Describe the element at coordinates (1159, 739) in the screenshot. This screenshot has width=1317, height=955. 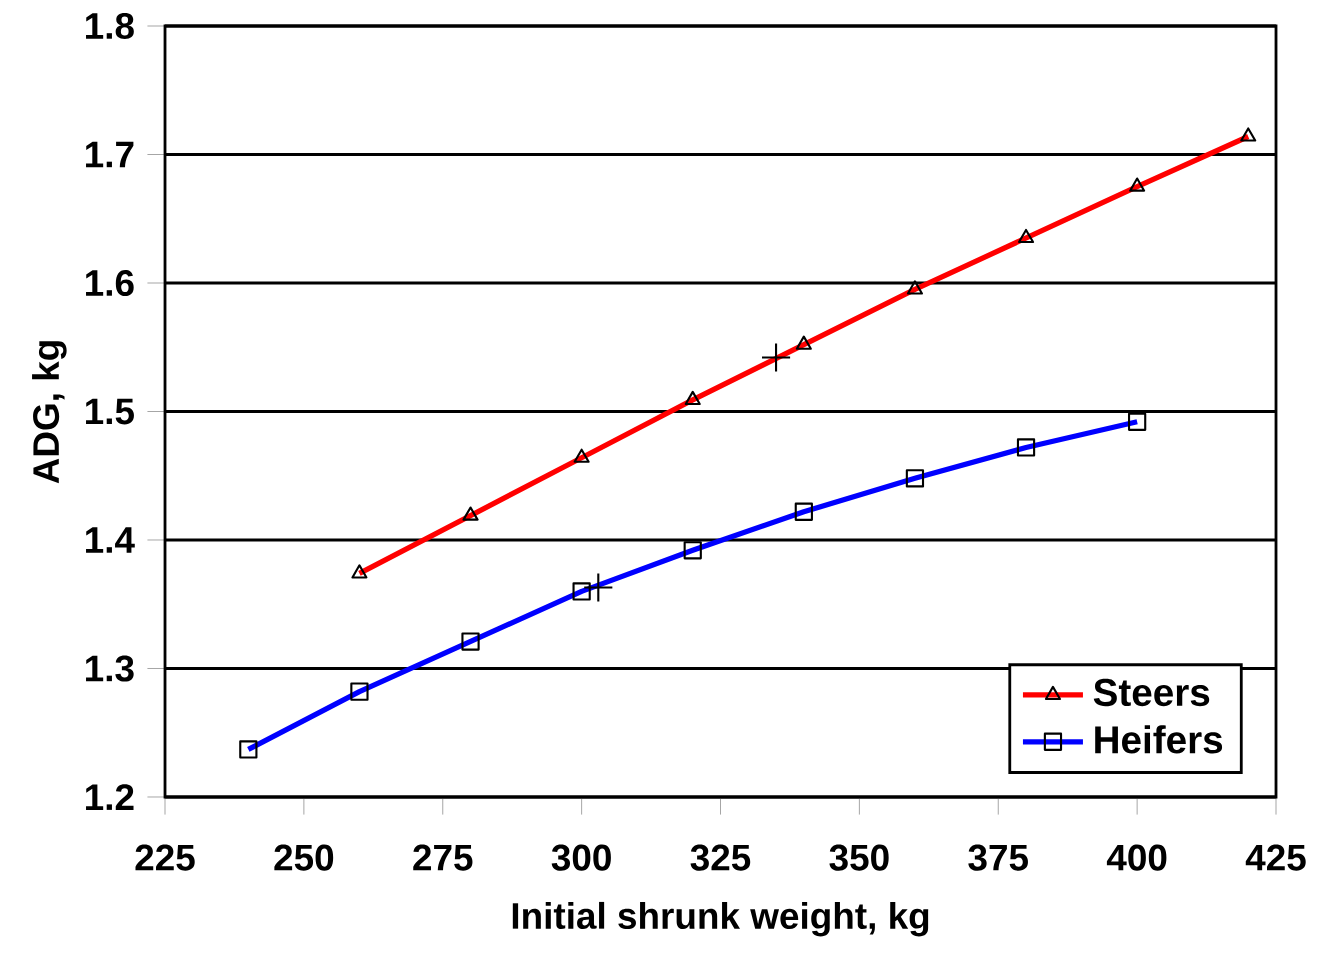
I see `legend-label: Heifers` at that location.